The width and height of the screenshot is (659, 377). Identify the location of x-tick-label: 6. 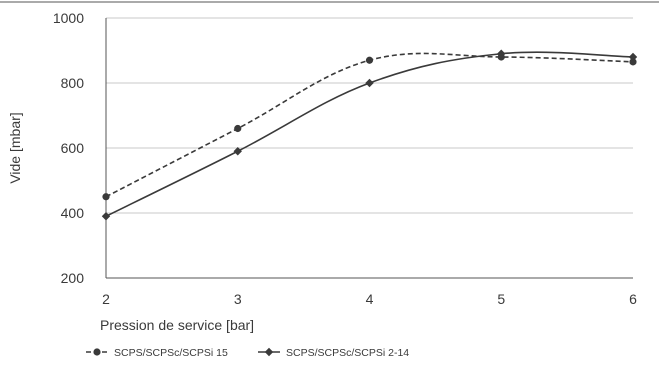
(633, 299).